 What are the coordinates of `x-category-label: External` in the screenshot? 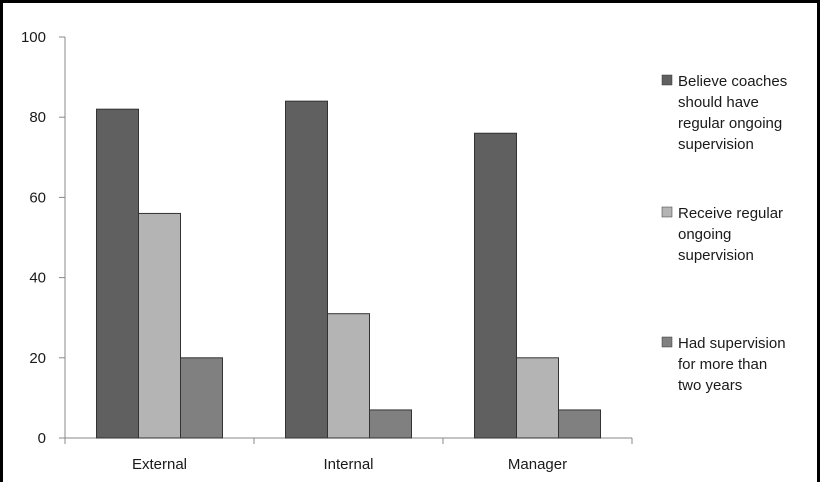 It's located at (159, 464).